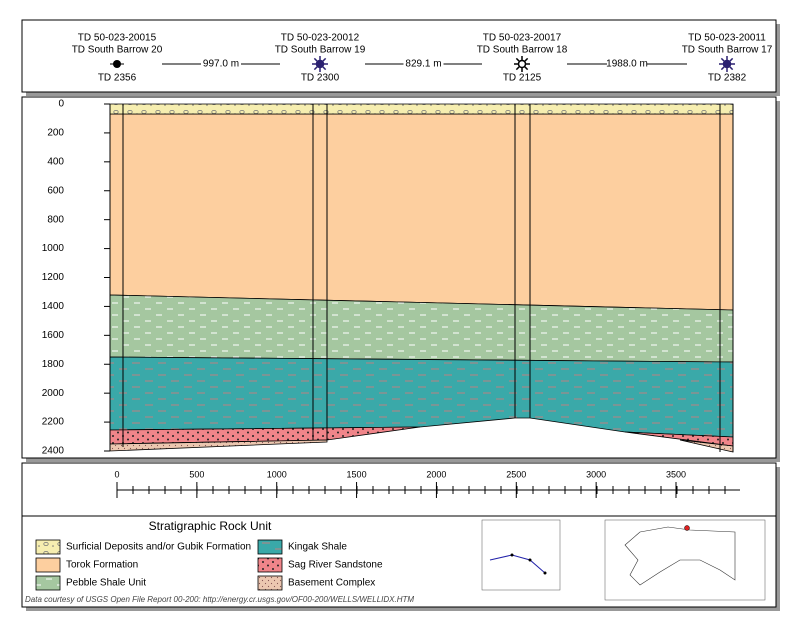 This screenshot has height=630, width=800. Describe the element at coordinates (727, 50) in the screenshot. I see `well-name: TD South Barrow 17` at that location.